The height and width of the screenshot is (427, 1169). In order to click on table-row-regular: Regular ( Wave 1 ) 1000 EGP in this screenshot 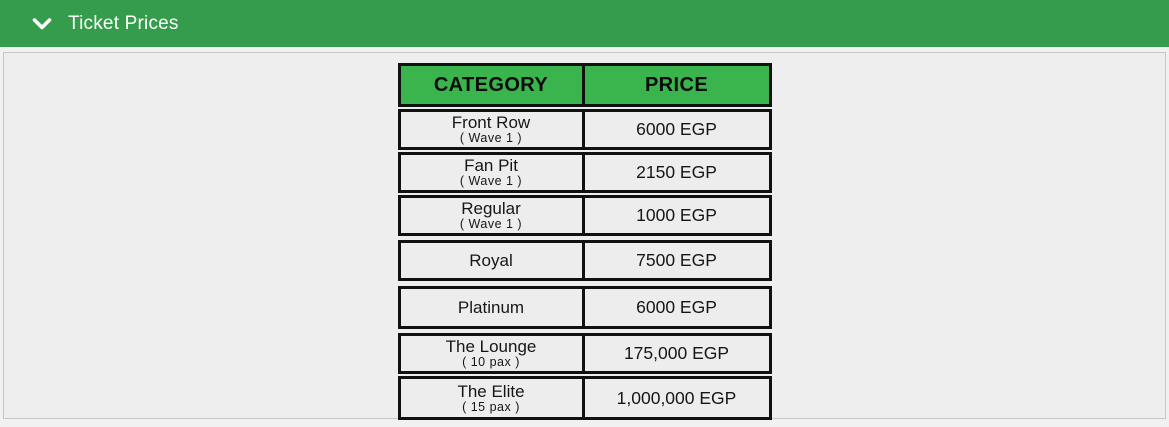, I will do `click(584, 215)`.